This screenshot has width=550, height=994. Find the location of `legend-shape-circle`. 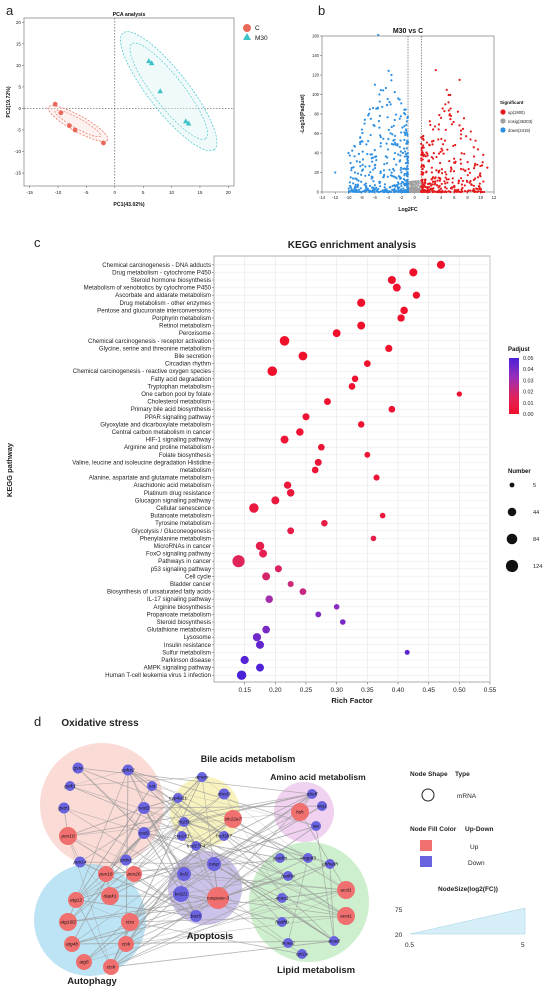

legend-shape-circle is located at coordinates (428, 795).